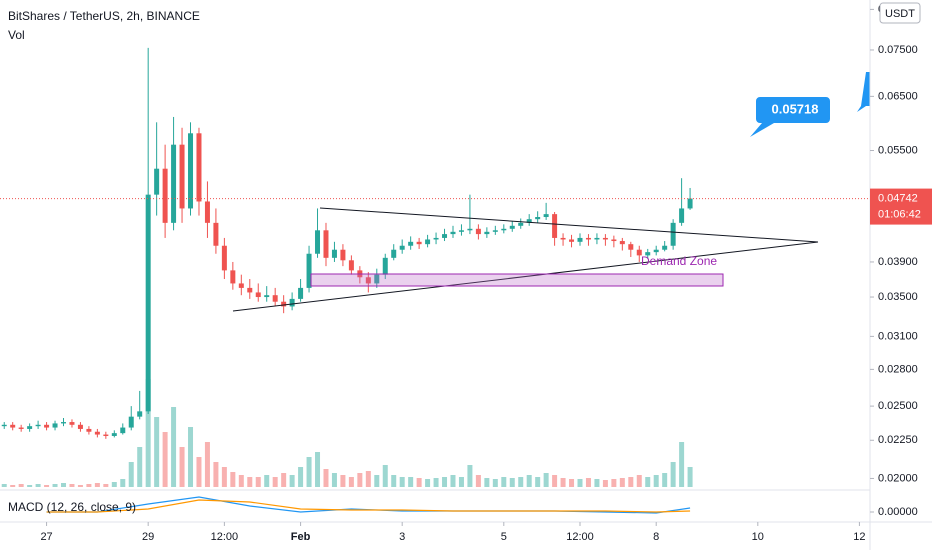 The image size is (932, 550). I want to click on y-tick-label: 0.02500, so click(898, 406).